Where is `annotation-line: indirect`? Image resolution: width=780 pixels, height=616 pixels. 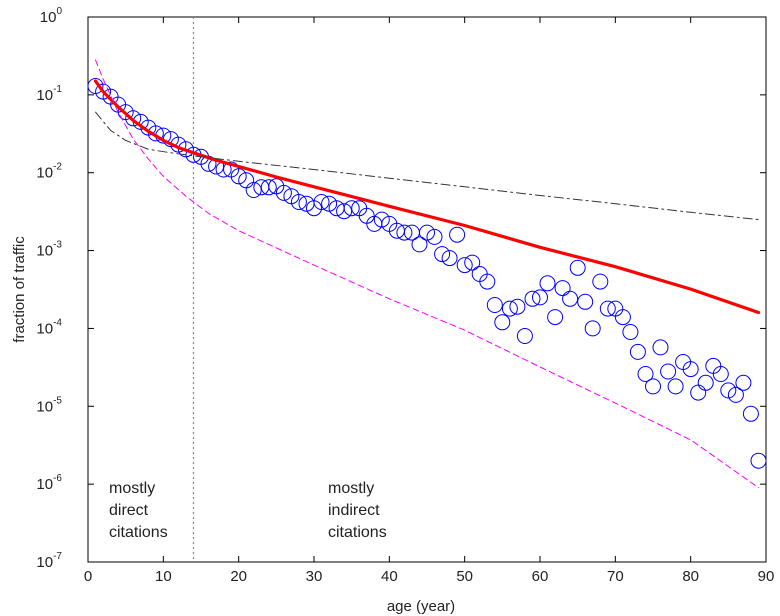 annotation-line: indirect is located at coordinates (354, 510).